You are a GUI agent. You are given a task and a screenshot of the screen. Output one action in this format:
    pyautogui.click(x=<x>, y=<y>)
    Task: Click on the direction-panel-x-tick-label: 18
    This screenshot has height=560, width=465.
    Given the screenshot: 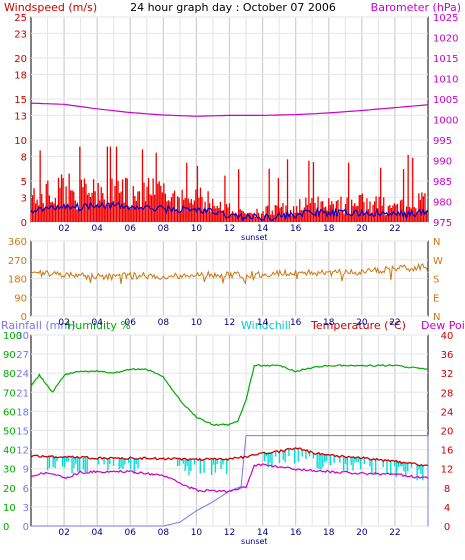 What is the action you would take?
    pyautogui.click(x=329, y=323)
    